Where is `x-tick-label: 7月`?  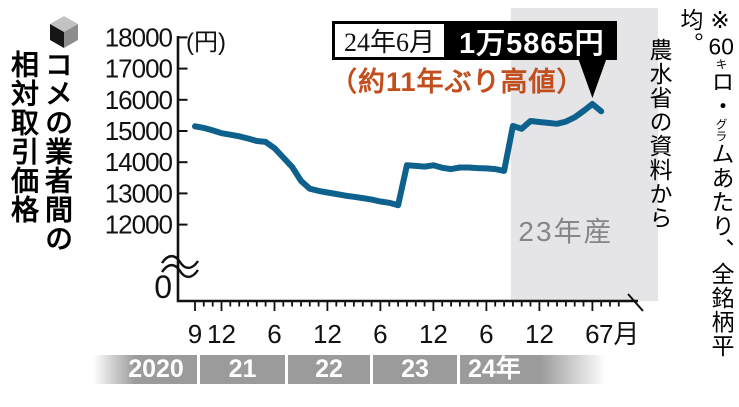 x-tick-label: 7月 is located at coordinates (619, 334).